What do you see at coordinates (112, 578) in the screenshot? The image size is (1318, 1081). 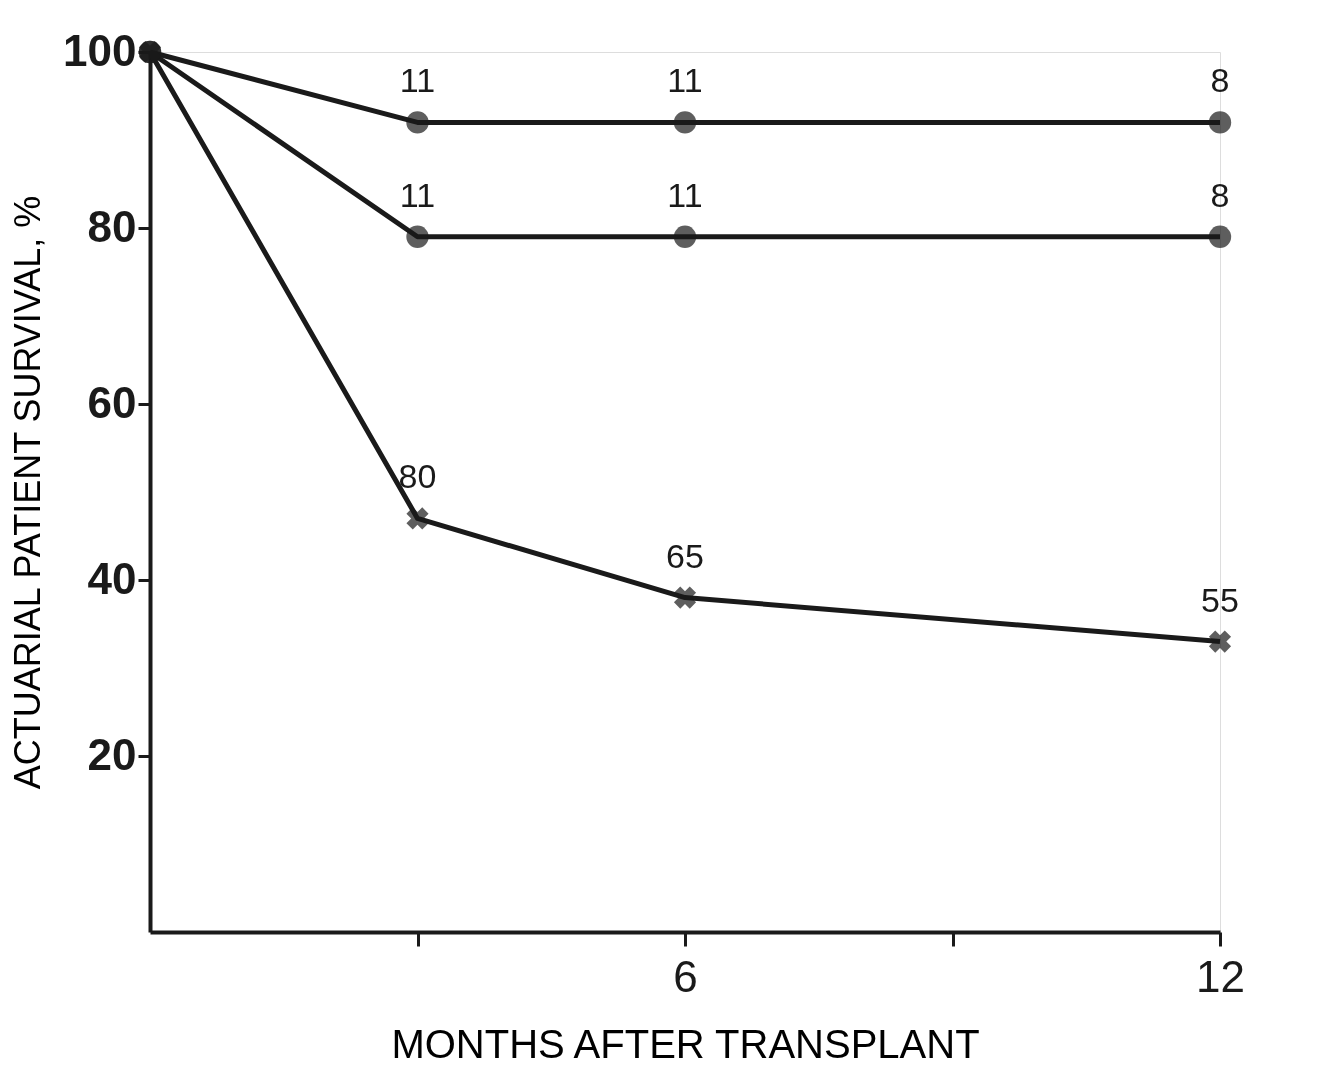 I see `y-tick-label: 40` at bounding box center [112, 578].